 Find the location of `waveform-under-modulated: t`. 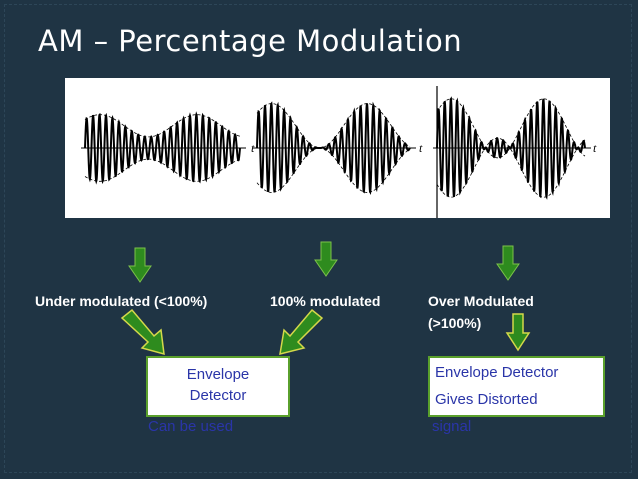

waveform-under-modulated: t is located at coordinates (168, 148).